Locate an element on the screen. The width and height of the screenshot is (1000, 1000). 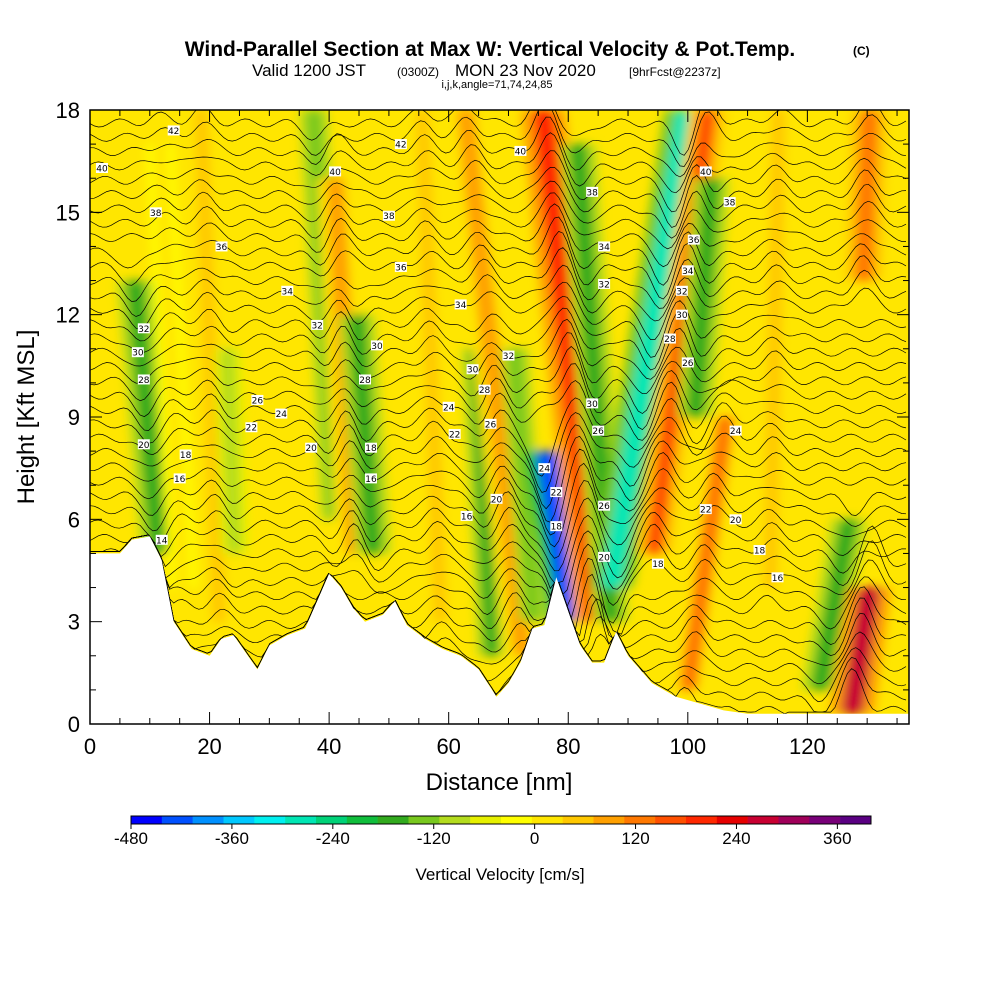
theta-label-text: 42 is located at coordinates (400, 146).